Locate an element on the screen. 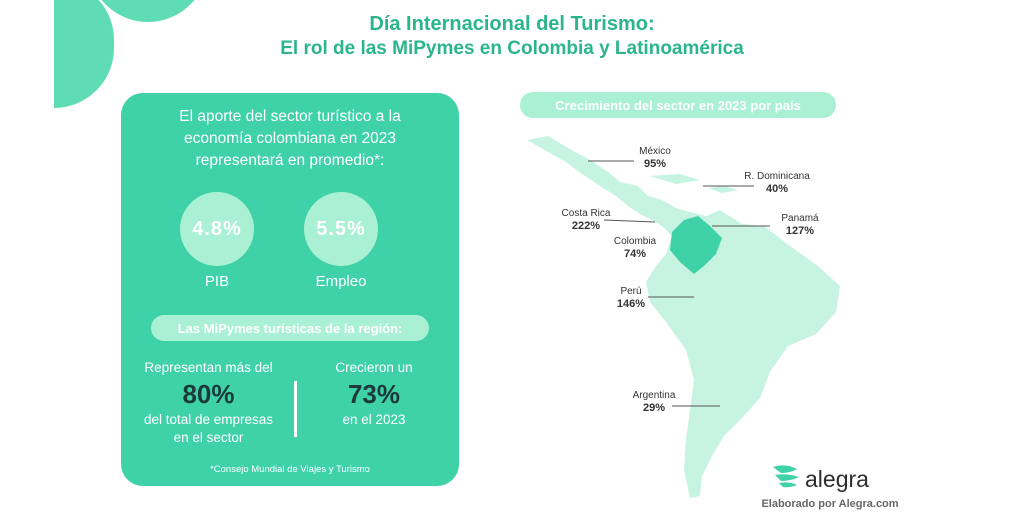 This screenshot has width=1024, height=521. country-label-colombia: Colombia 74% is located at coordinates (635, 248).